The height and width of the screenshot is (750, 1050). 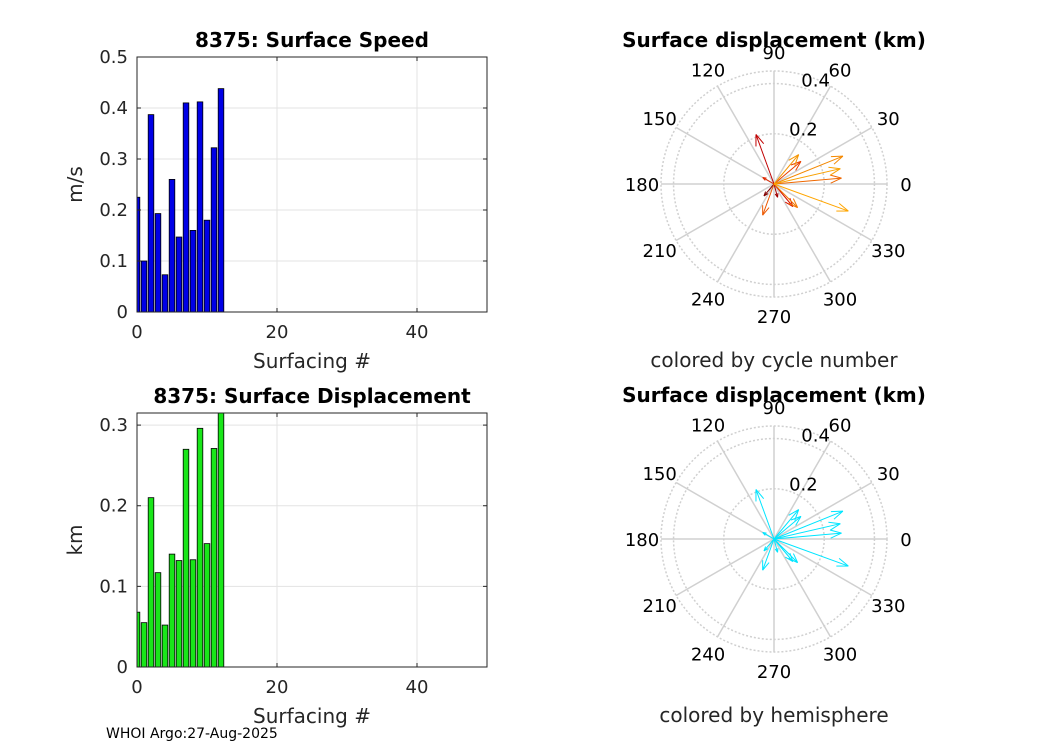 What do you see at coordinates (136, 332) in the screenshot?
I see `speed-xtick-label: 0` at bounding box center [136, 332].